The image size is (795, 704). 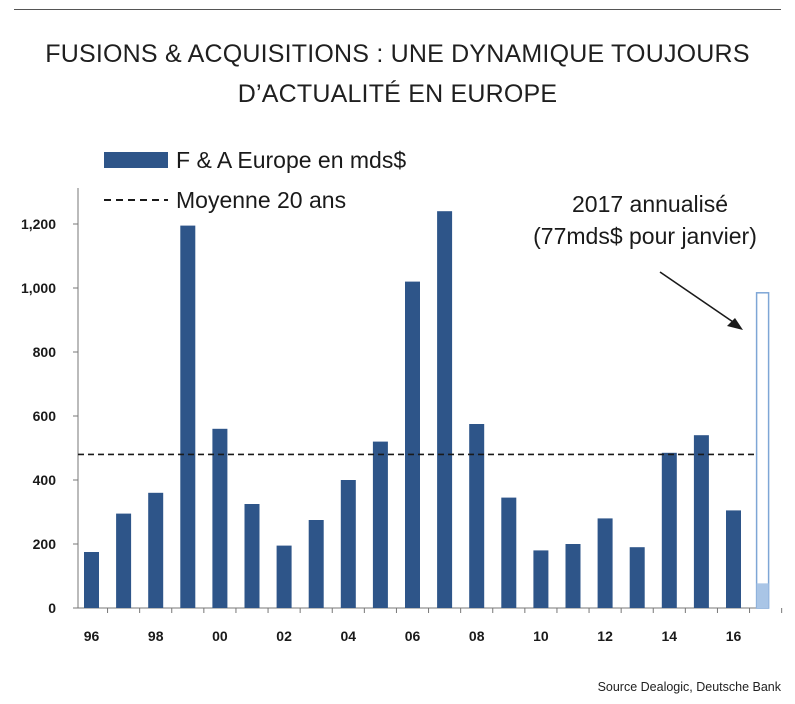 I want to click on x-tick-label: 98, so click(x=156, y=636).